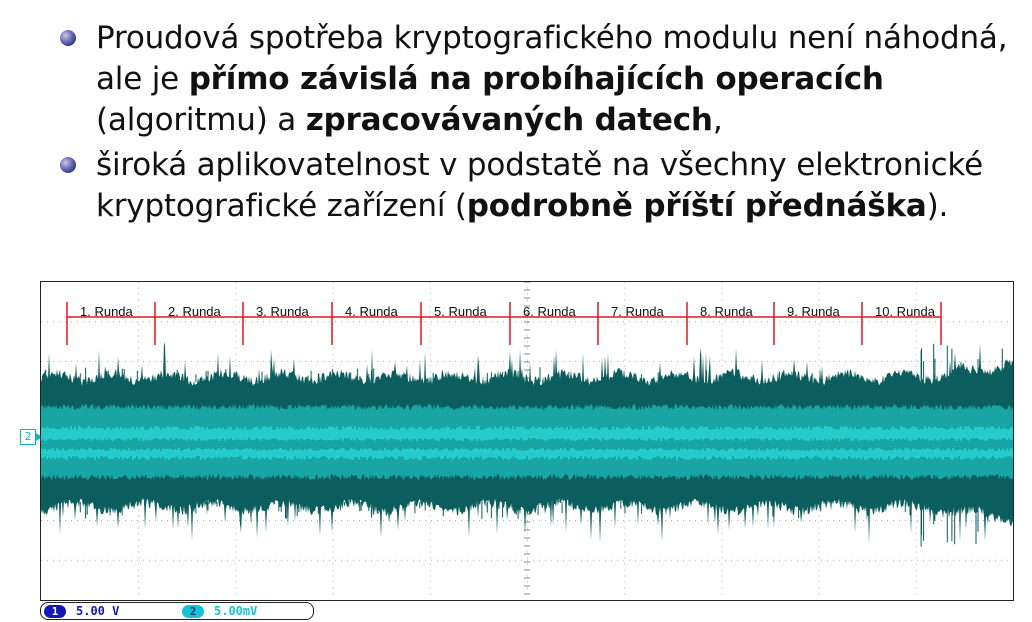 The height and width of the screenshot is (622, 1032). What do you see at coordinates (193, 611) in the screenshot?
I see `channel-2-badge: 2` at bounding box center [193, 611].